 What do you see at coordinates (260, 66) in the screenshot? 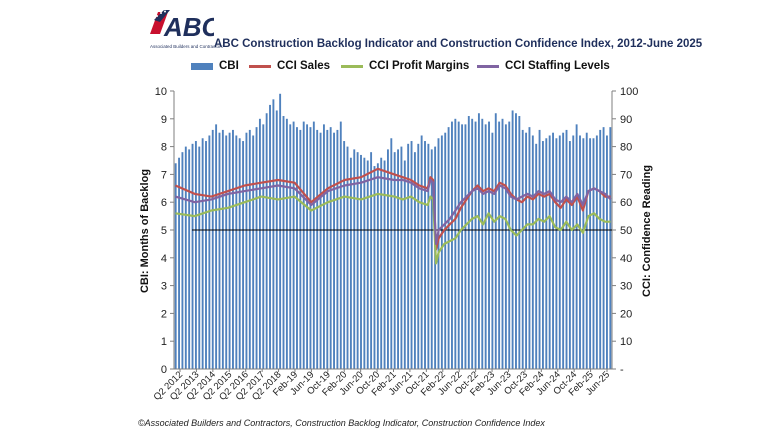
I see `legend-swatch-cci-sales` at bounding box center [260, 66].